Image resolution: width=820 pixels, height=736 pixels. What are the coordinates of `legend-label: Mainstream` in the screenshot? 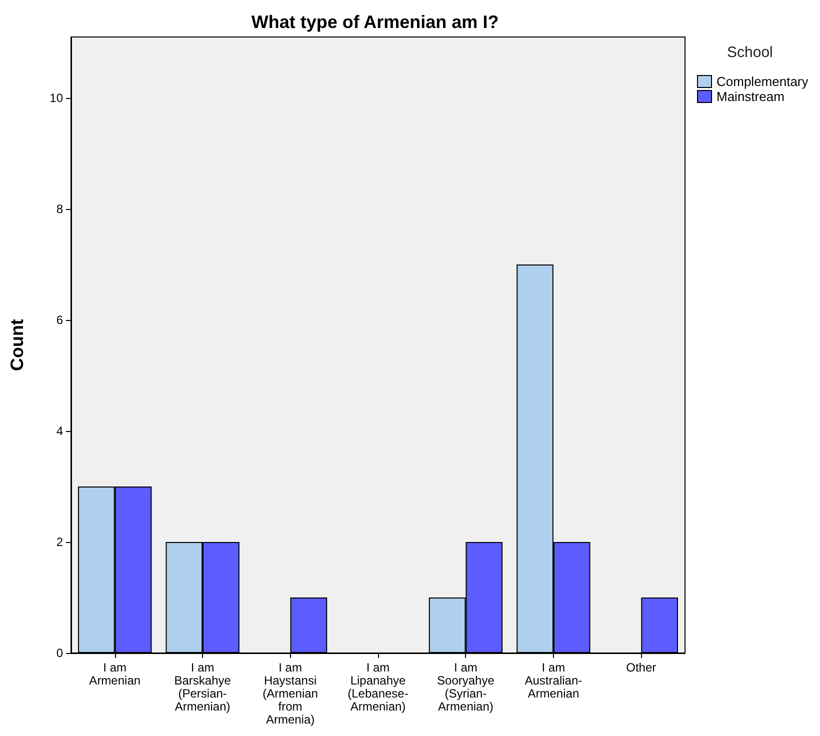 It's located at (750, 96).